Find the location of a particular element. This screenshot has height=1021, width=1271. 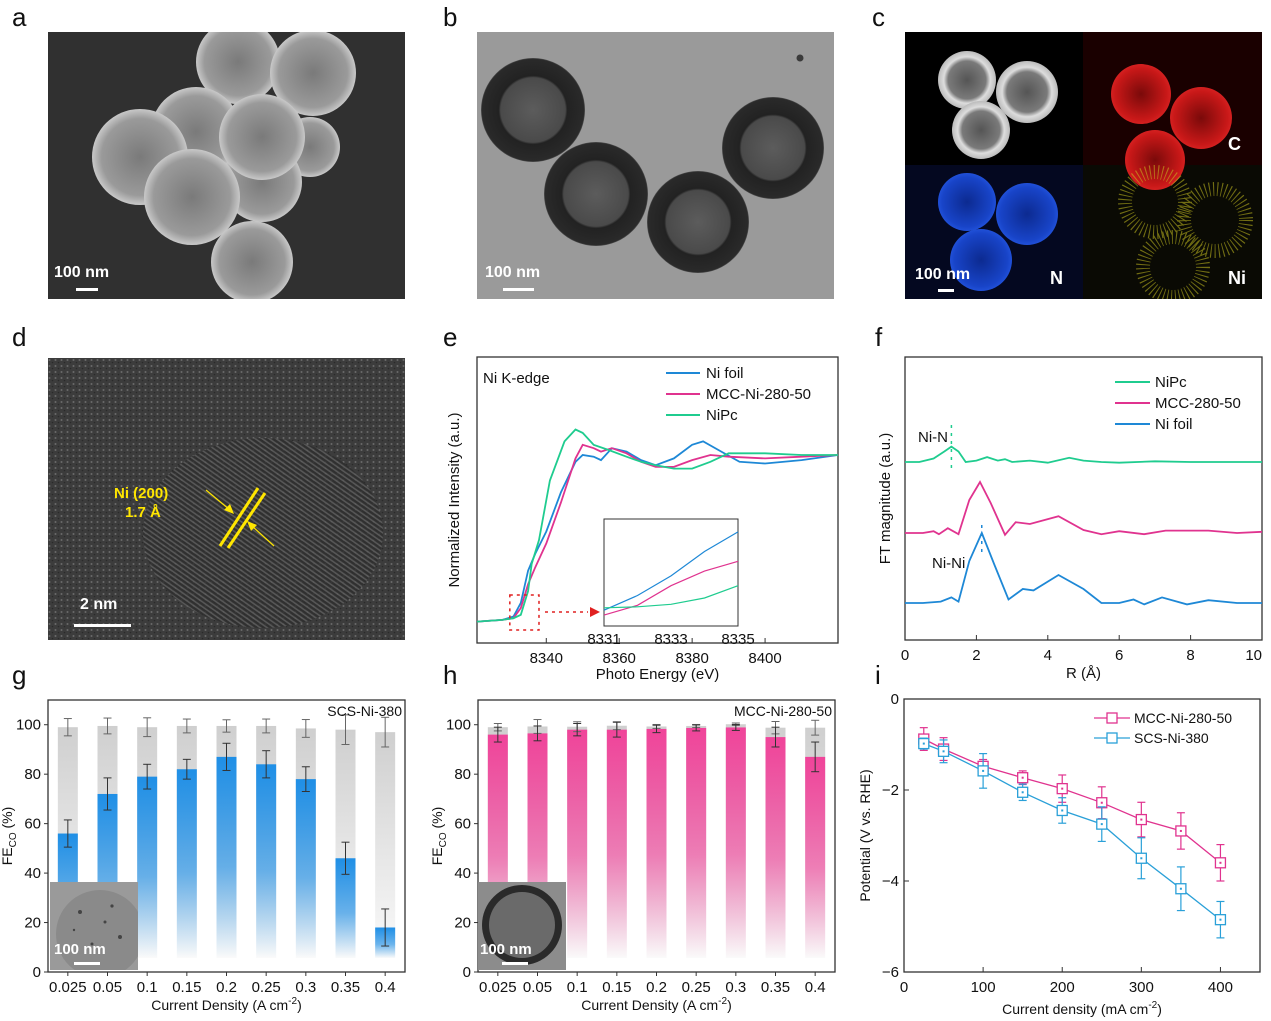

x-tick-label: 0.15 is located at coordinates (186, 987).